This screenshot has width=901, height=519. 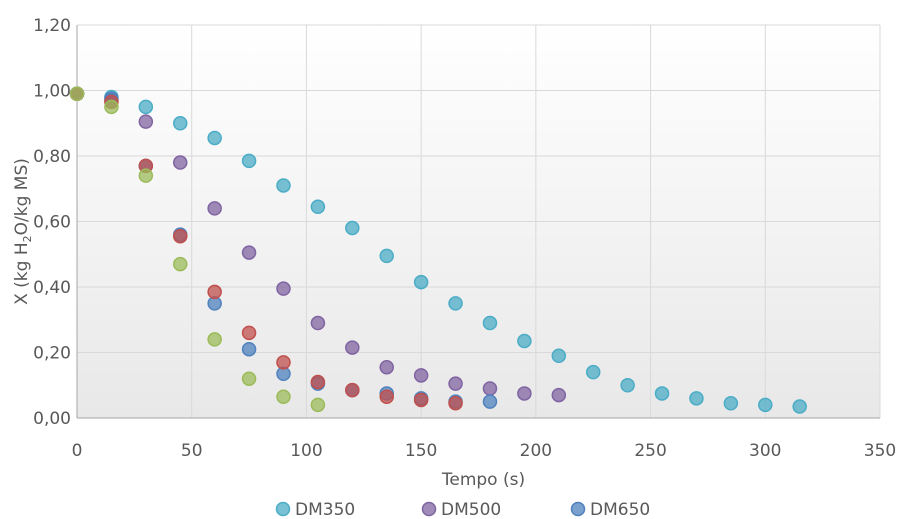 What do you see at coordinates (536, 451) in the screenshot?
I see `x-tick-label: 200` at bounding box center [536, 451].